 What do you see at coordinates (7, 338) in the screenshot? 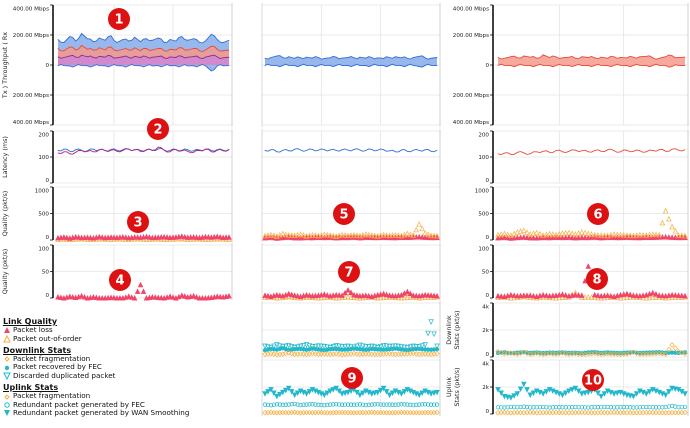
I see `triangle-open-icon` at bounding box center [7, 338].